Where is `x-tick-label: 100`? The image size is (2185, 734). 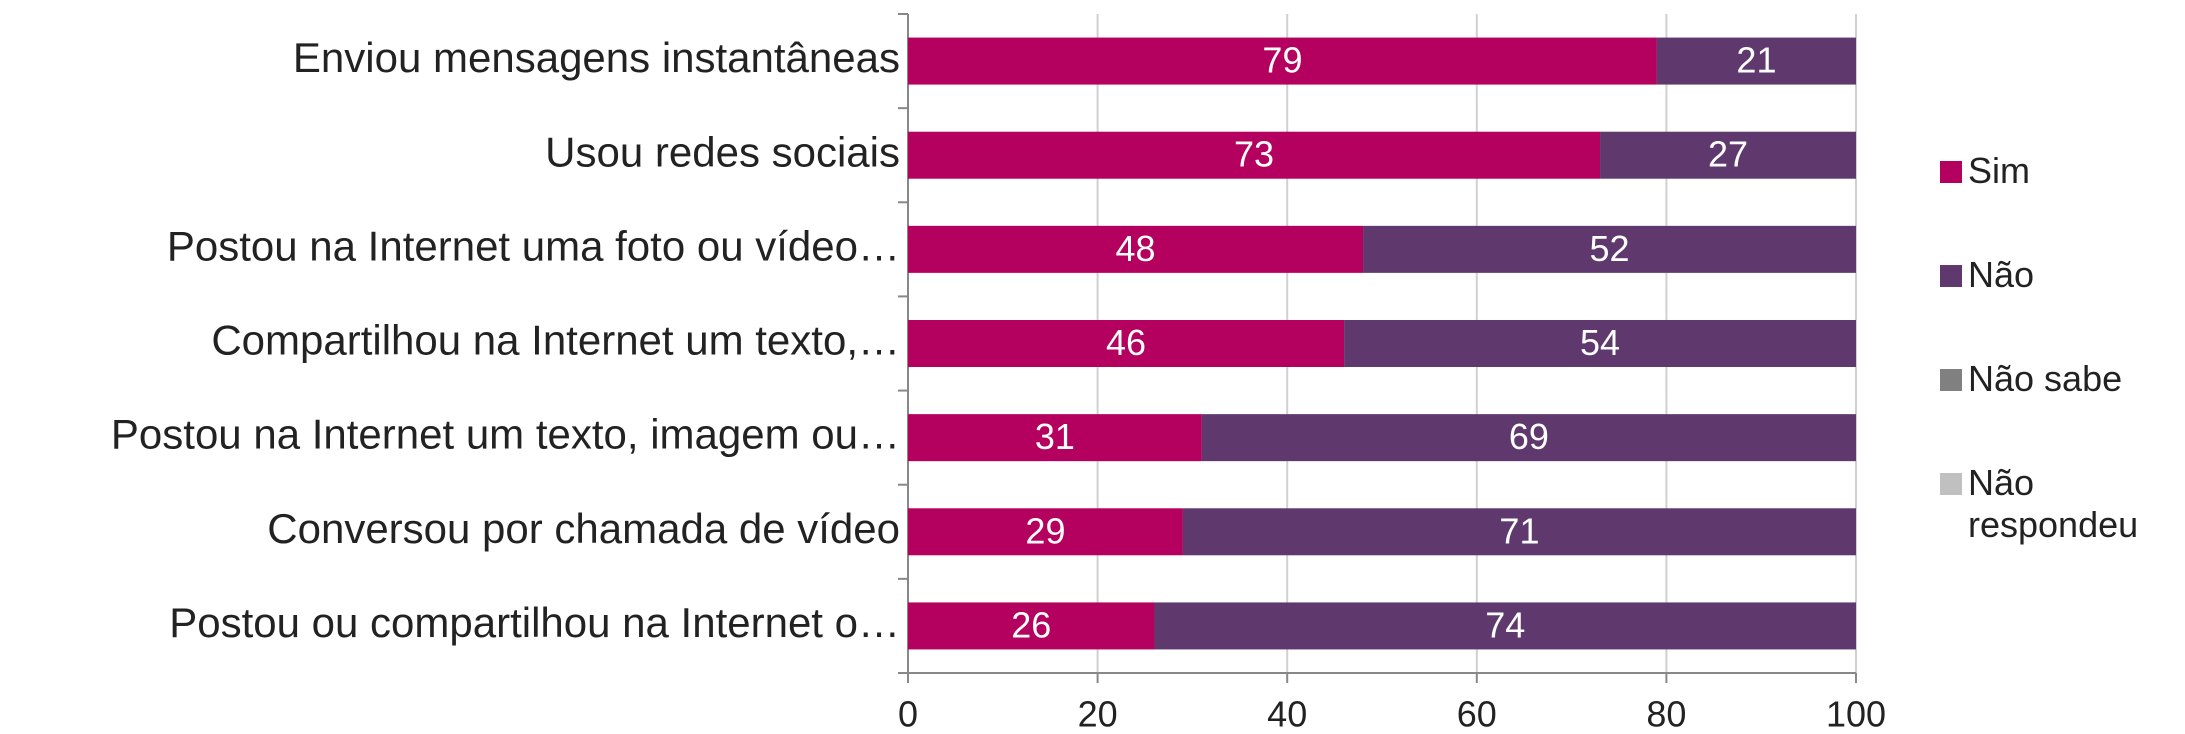
x-tick-label: 100 is located at coordinates (1856, 714).